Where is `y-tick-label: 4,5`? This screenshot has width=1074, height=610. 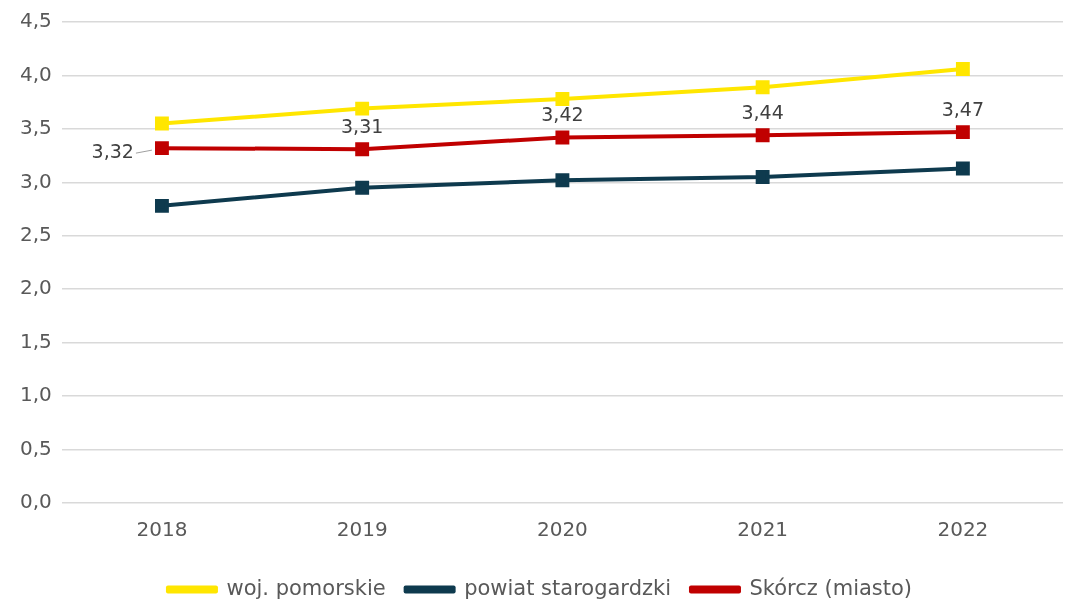
y-tick-label: 4,5 is located at coordinates (35, 20).